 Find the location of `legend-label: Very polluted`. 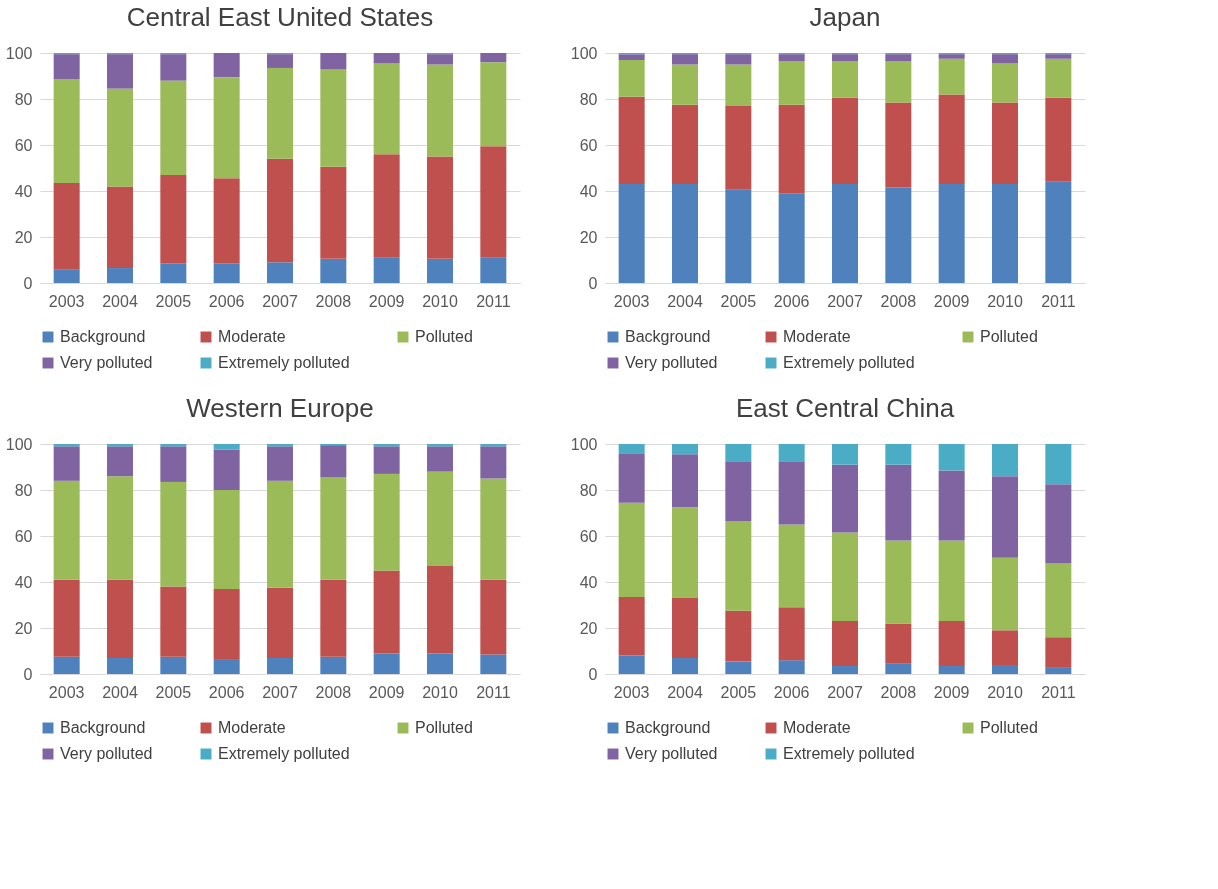

legend-label: Very polluted is located at coordinates (106, 753).